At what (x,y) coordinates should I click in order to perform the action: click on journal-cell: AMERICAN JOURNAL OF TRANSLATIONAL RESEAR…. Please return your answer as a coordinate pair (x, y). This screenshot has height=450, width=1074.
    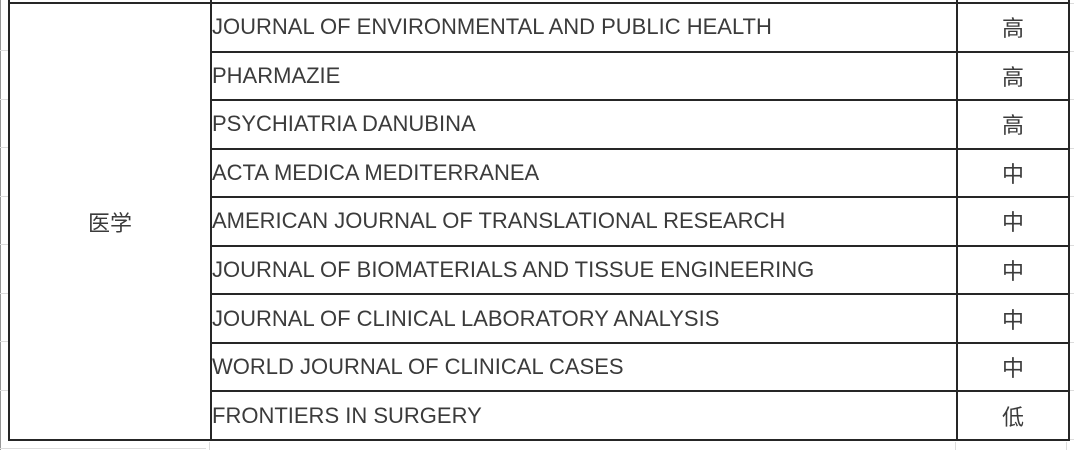
    Looking at the image, I should click on (584, 221).